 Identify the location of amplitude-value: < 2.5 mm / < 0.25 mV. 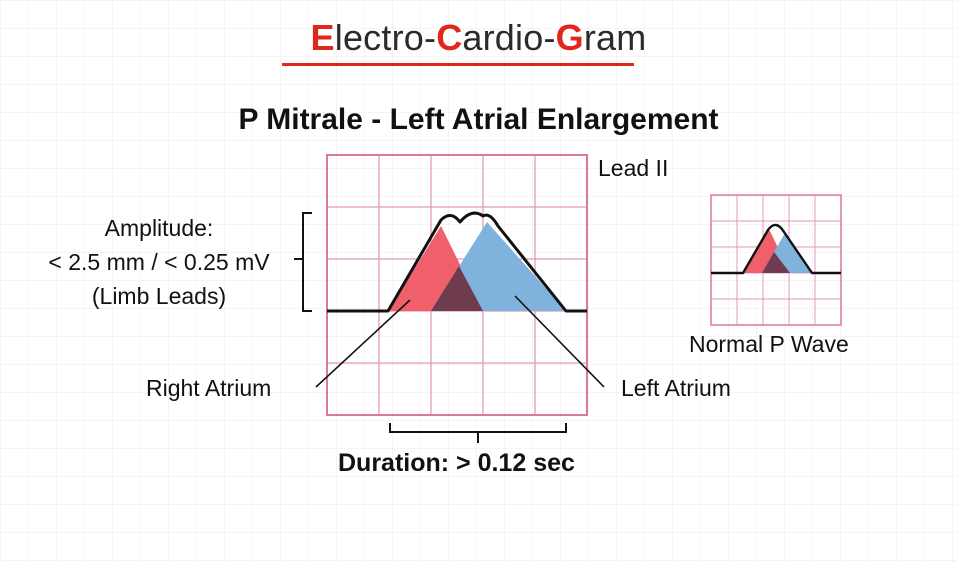
(159, 262).